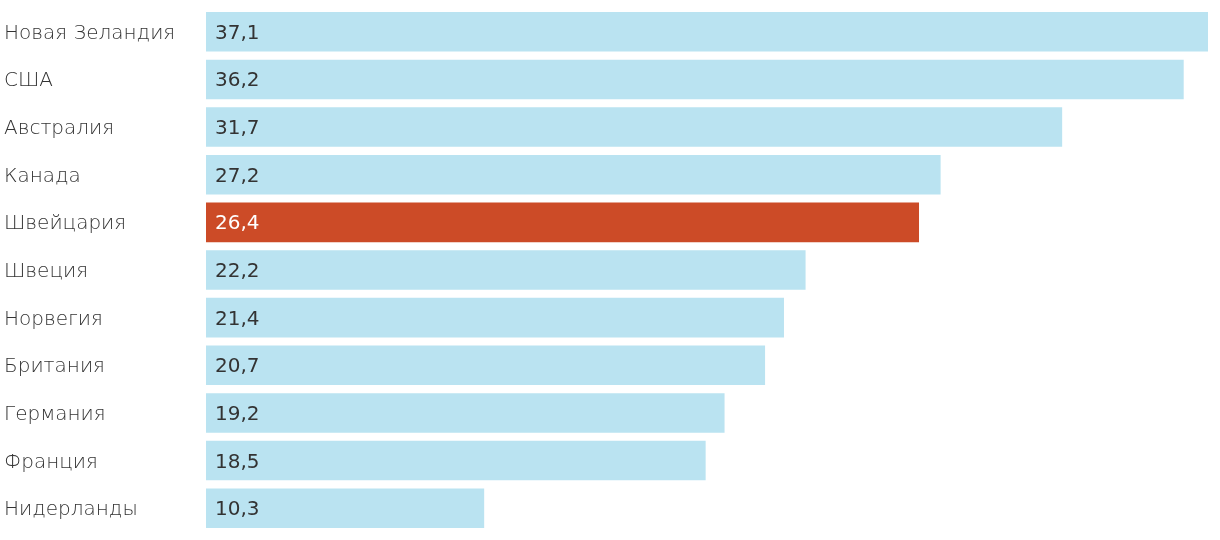 This screenshot has height=540, width=1220. I want to click on data-label: 27,2, so click(237, 174).